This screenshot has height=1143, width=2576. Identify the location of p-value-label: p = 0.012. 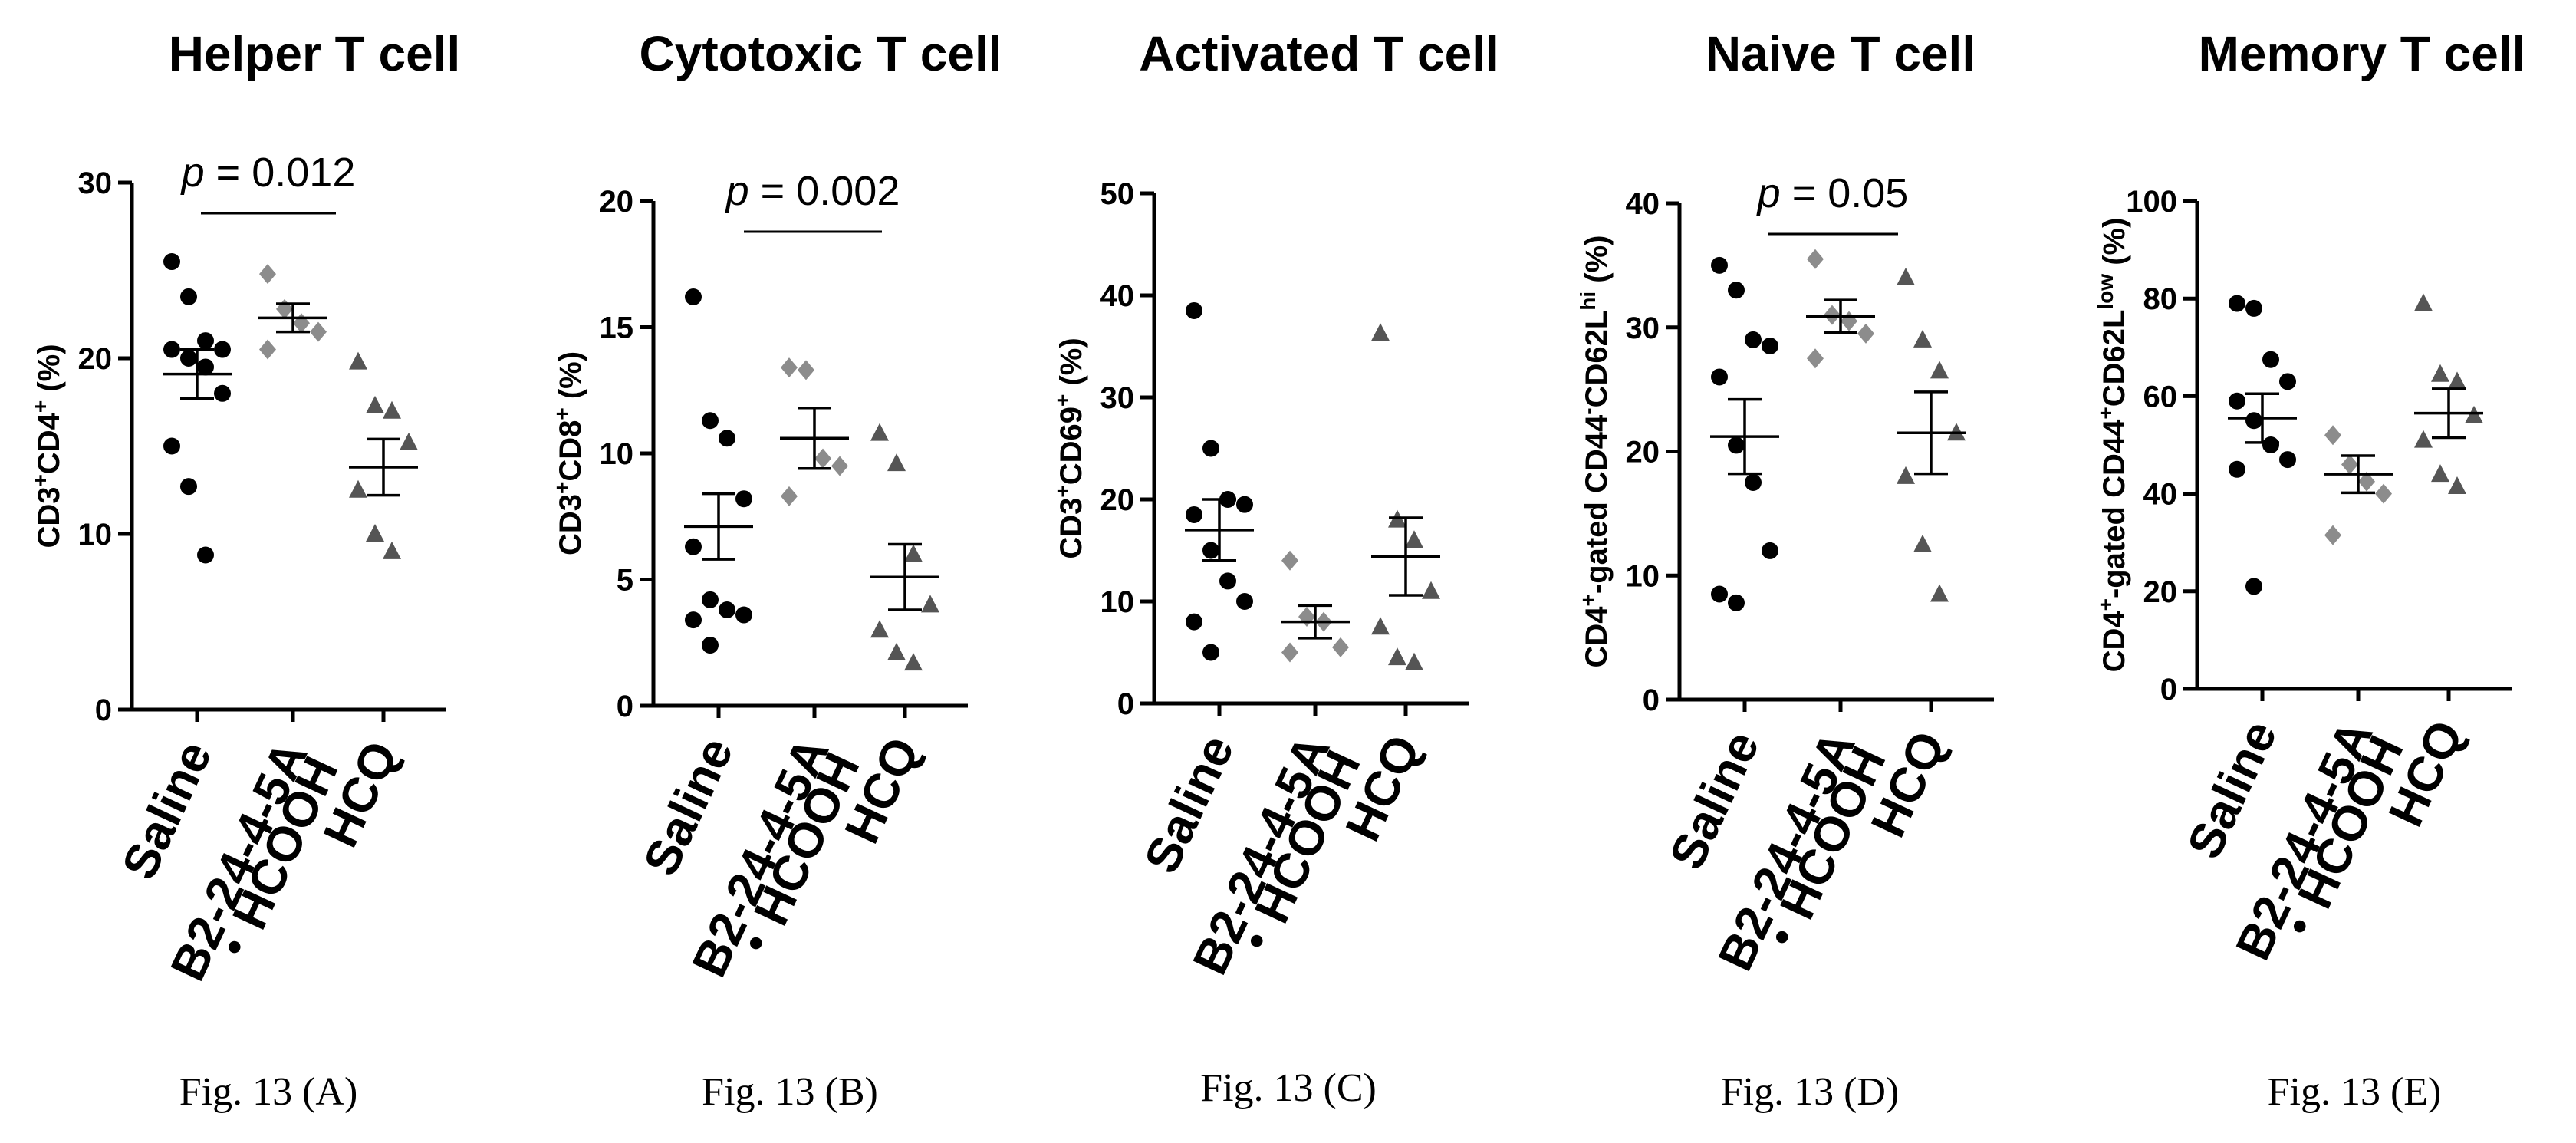
(268, 173).